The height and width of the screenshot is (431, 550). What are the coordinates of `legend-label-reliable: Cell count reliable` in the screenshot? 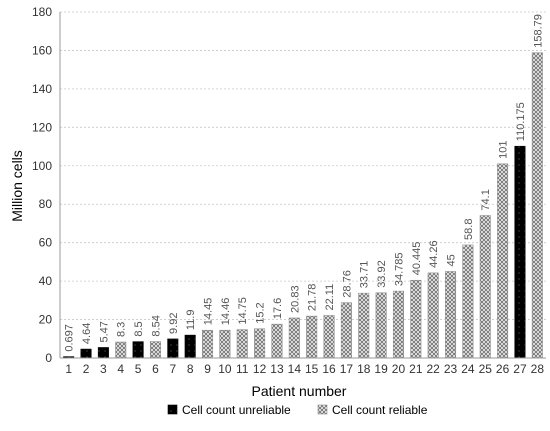 It's located at (380, 410).